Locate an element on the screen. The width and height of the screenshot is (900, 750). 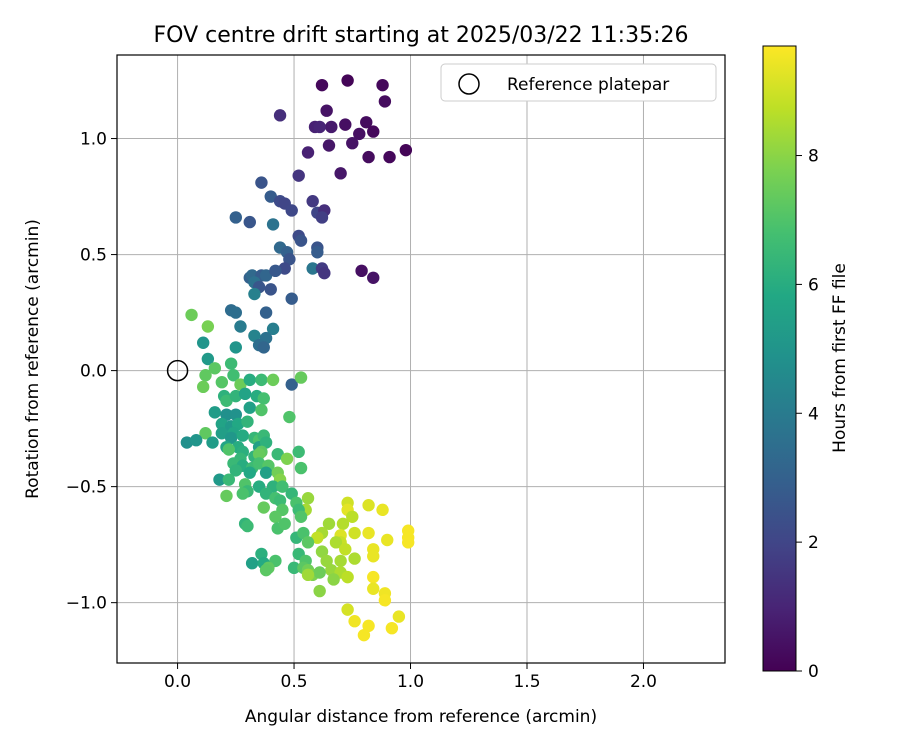
colorbar-gradient is located at coordinates (779, 358).